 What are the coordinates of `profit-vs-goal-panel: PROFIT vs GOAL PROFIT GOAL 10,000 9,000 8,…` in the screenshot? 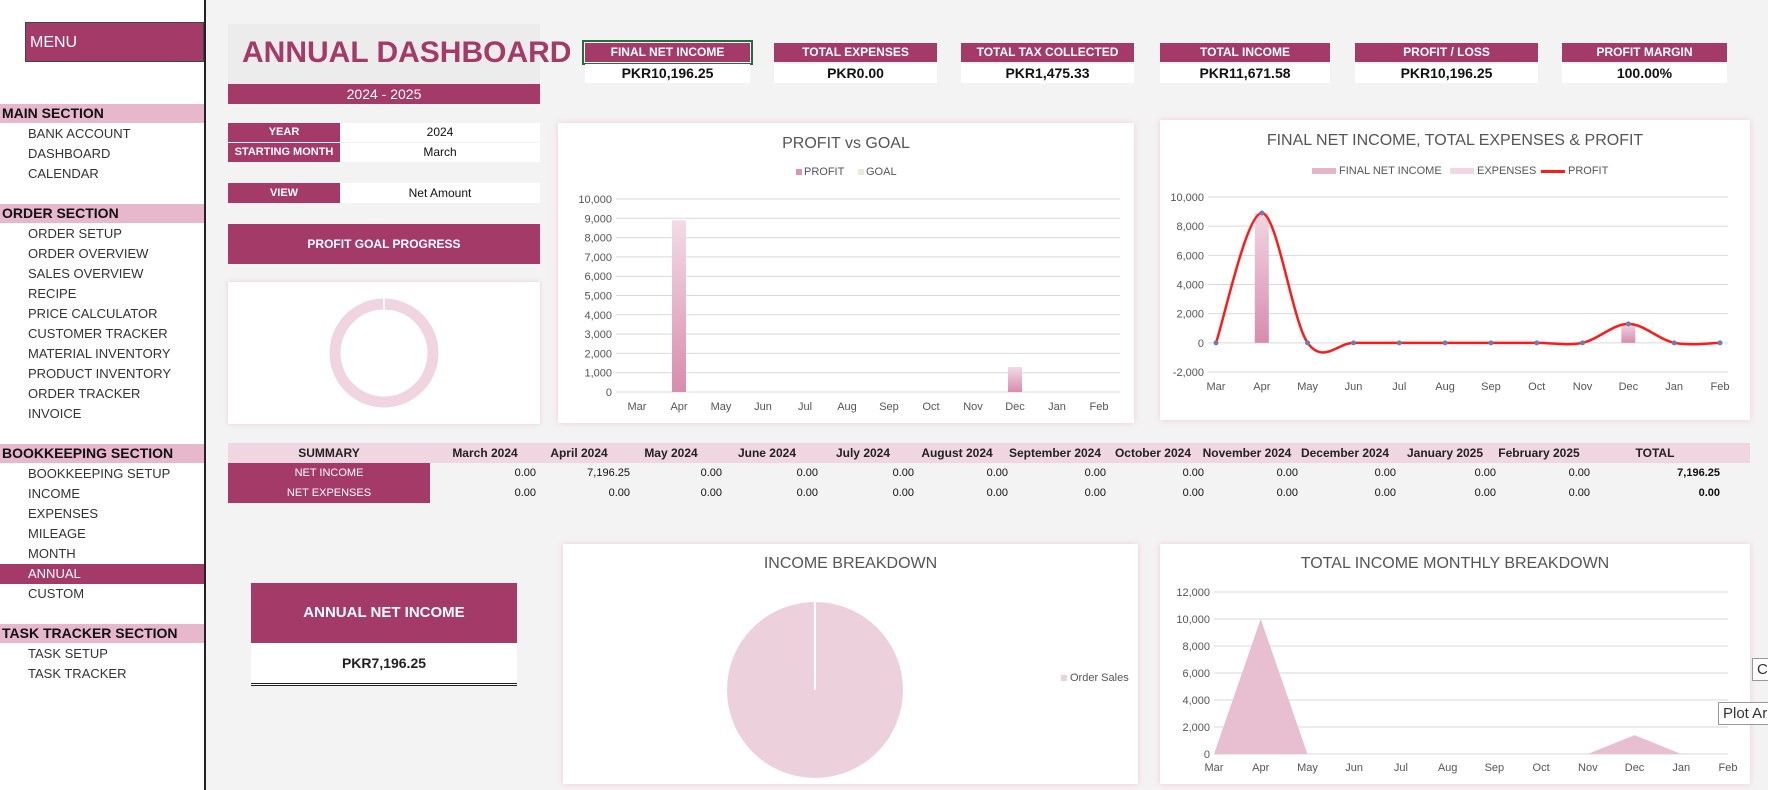 It's located at (846, 273).